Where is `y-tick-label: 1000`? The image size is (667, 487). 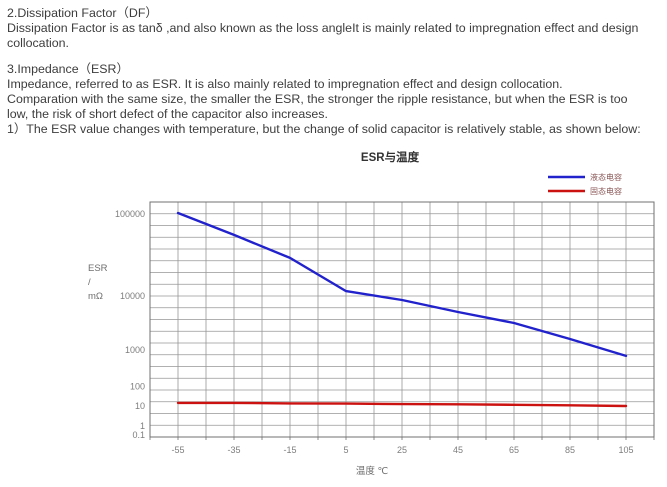
y-tick-label: 1000 is located at coordinates (135, 350).